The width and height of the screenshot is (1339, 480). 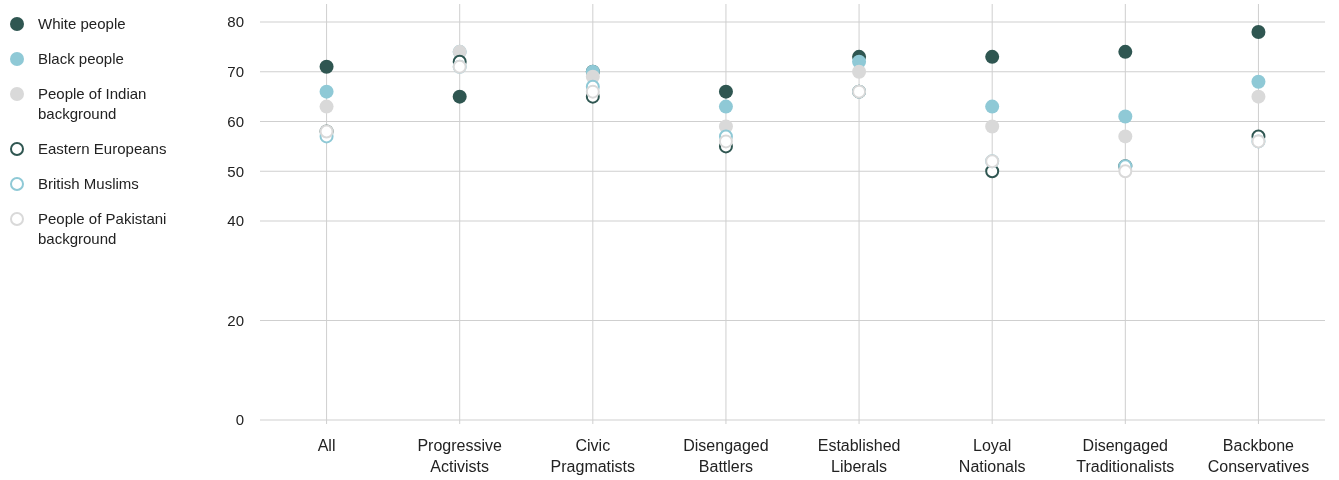 I want to click on y-tick-label: 20, so click(x=235, y=320).